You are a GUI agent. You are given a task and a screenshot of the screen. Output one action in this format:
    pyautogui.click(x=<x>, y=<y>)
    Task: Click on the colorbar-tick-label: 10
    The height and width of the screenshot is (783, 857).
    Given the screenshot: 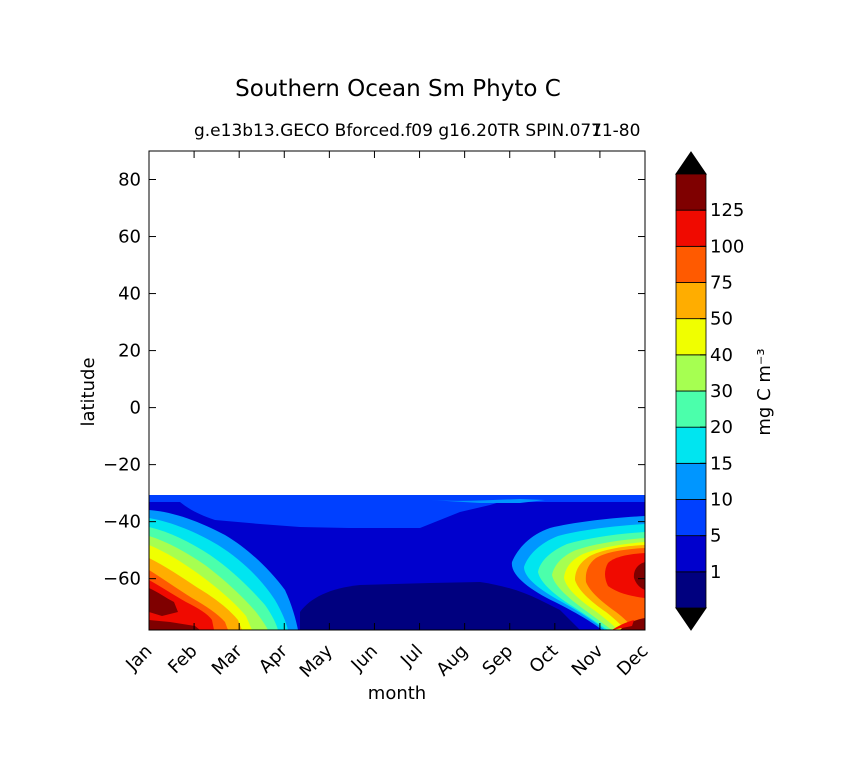 What is the action you would take?
    pyautogui.click(x=721, y=500)
    